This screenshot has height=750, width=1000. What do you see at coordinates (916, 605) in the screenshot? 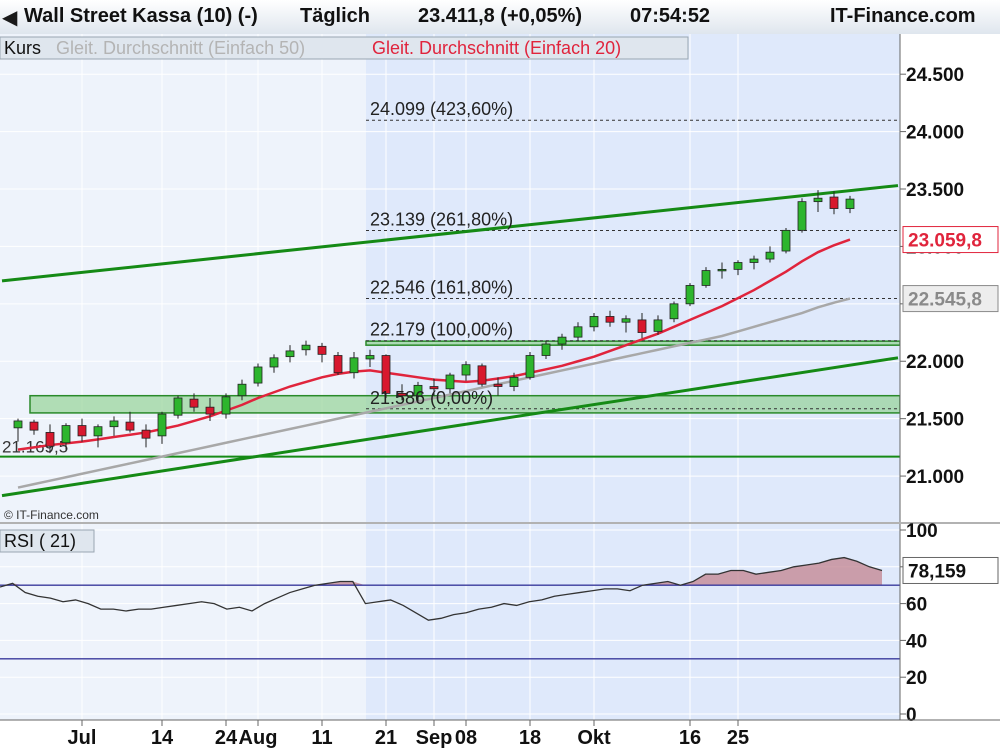
I see `rsi-tick-label: 60` at bounding box center [916, 605].